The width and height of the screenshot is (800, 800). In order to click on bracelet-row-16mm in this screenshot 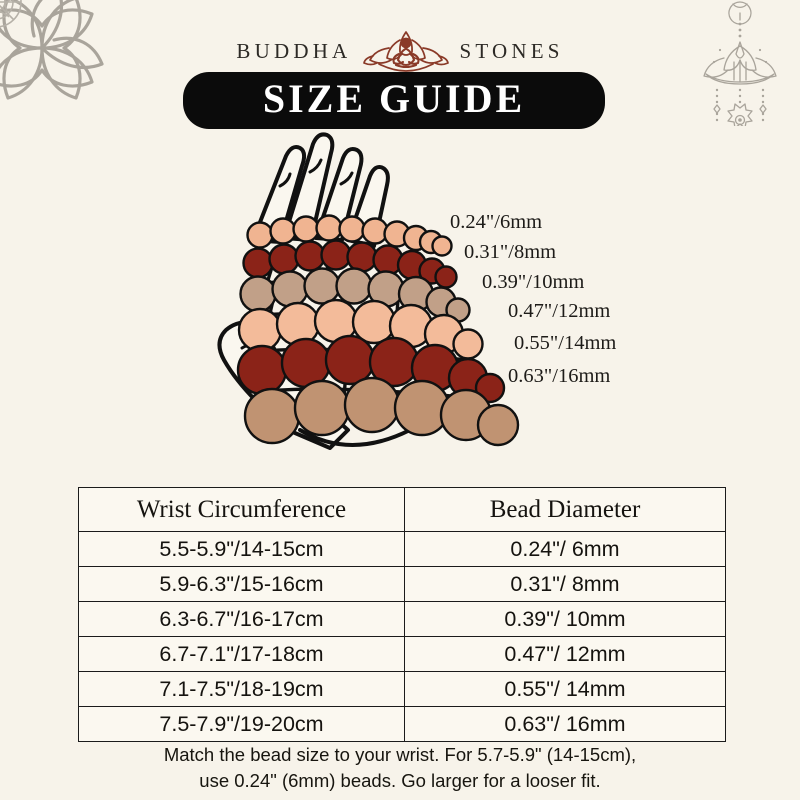, I will do `click(381, 411)`.